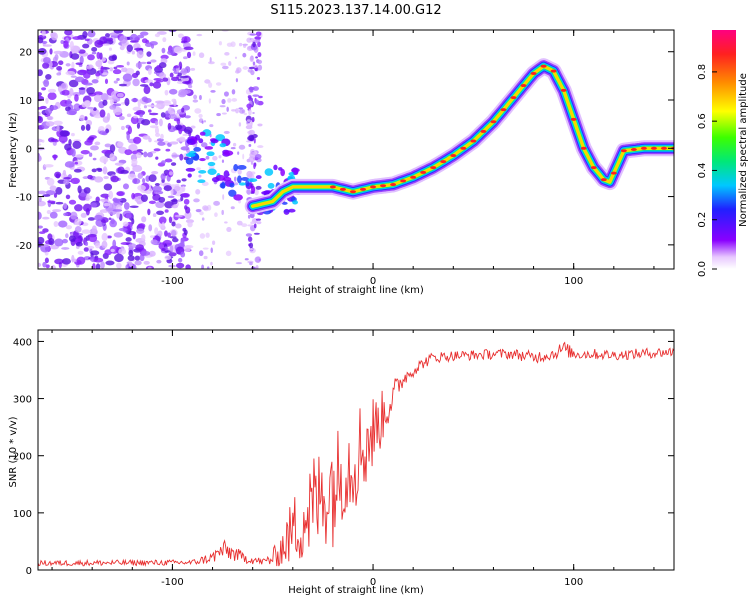 The height and width of the screenshot is (600, 750). What do you see at coordinates (22, 514) in the screenshot?
I see `snr-ytick-label: 100` at bounding box center [22, 514].